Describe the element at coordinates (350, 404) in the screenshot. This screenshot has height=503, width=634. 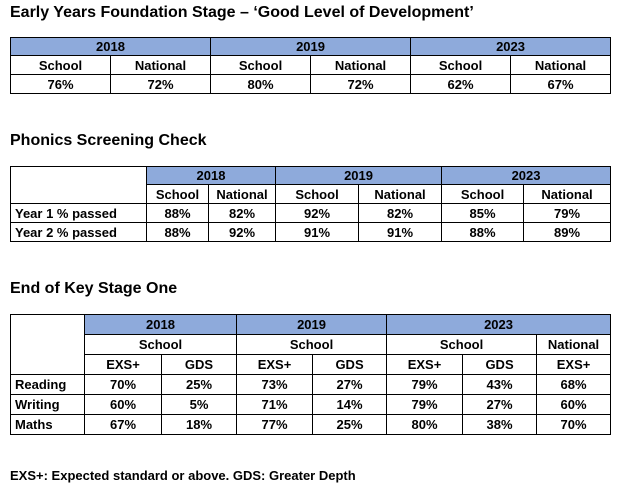
I see `ks1-value: 14%` at that location.